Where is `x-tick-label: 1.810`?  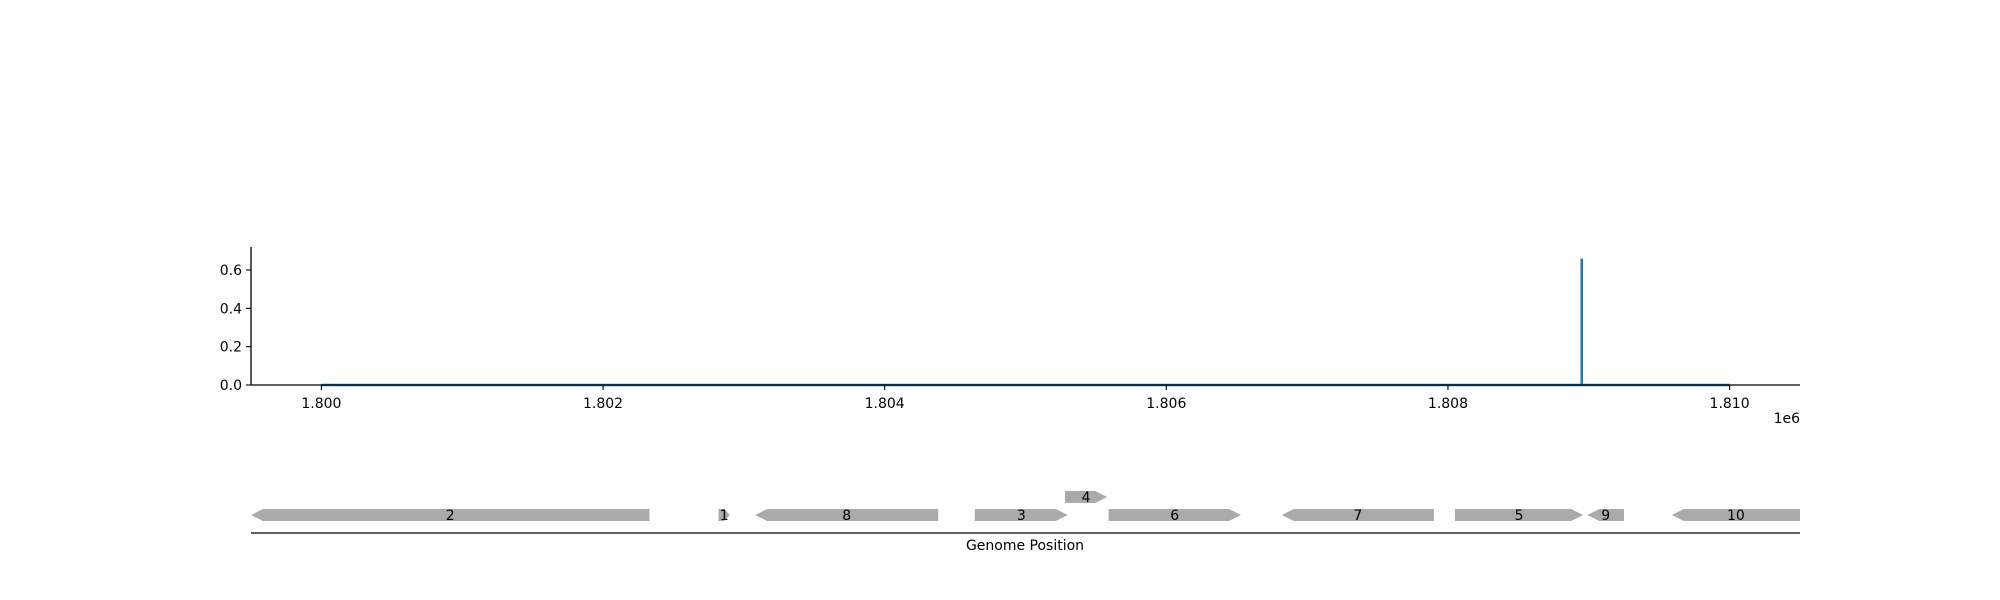 x-tick-label: 1.810 is located at coordinates (1730, 404).